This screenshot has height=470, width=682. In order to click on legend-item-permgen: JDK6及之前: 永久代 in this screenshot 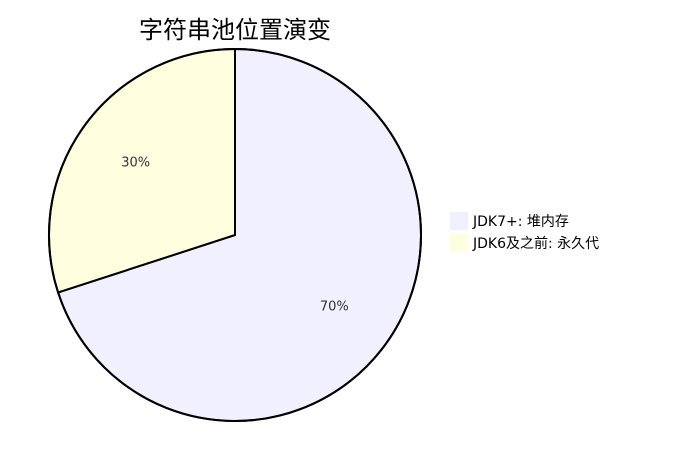, I will do `click(524, 243)`.